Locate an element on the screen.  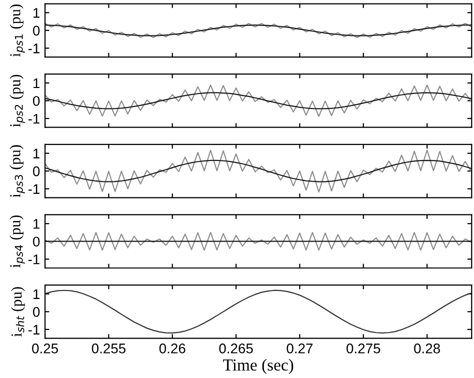
x-tick-label: 0.265 is located at coordinates (236, 349).